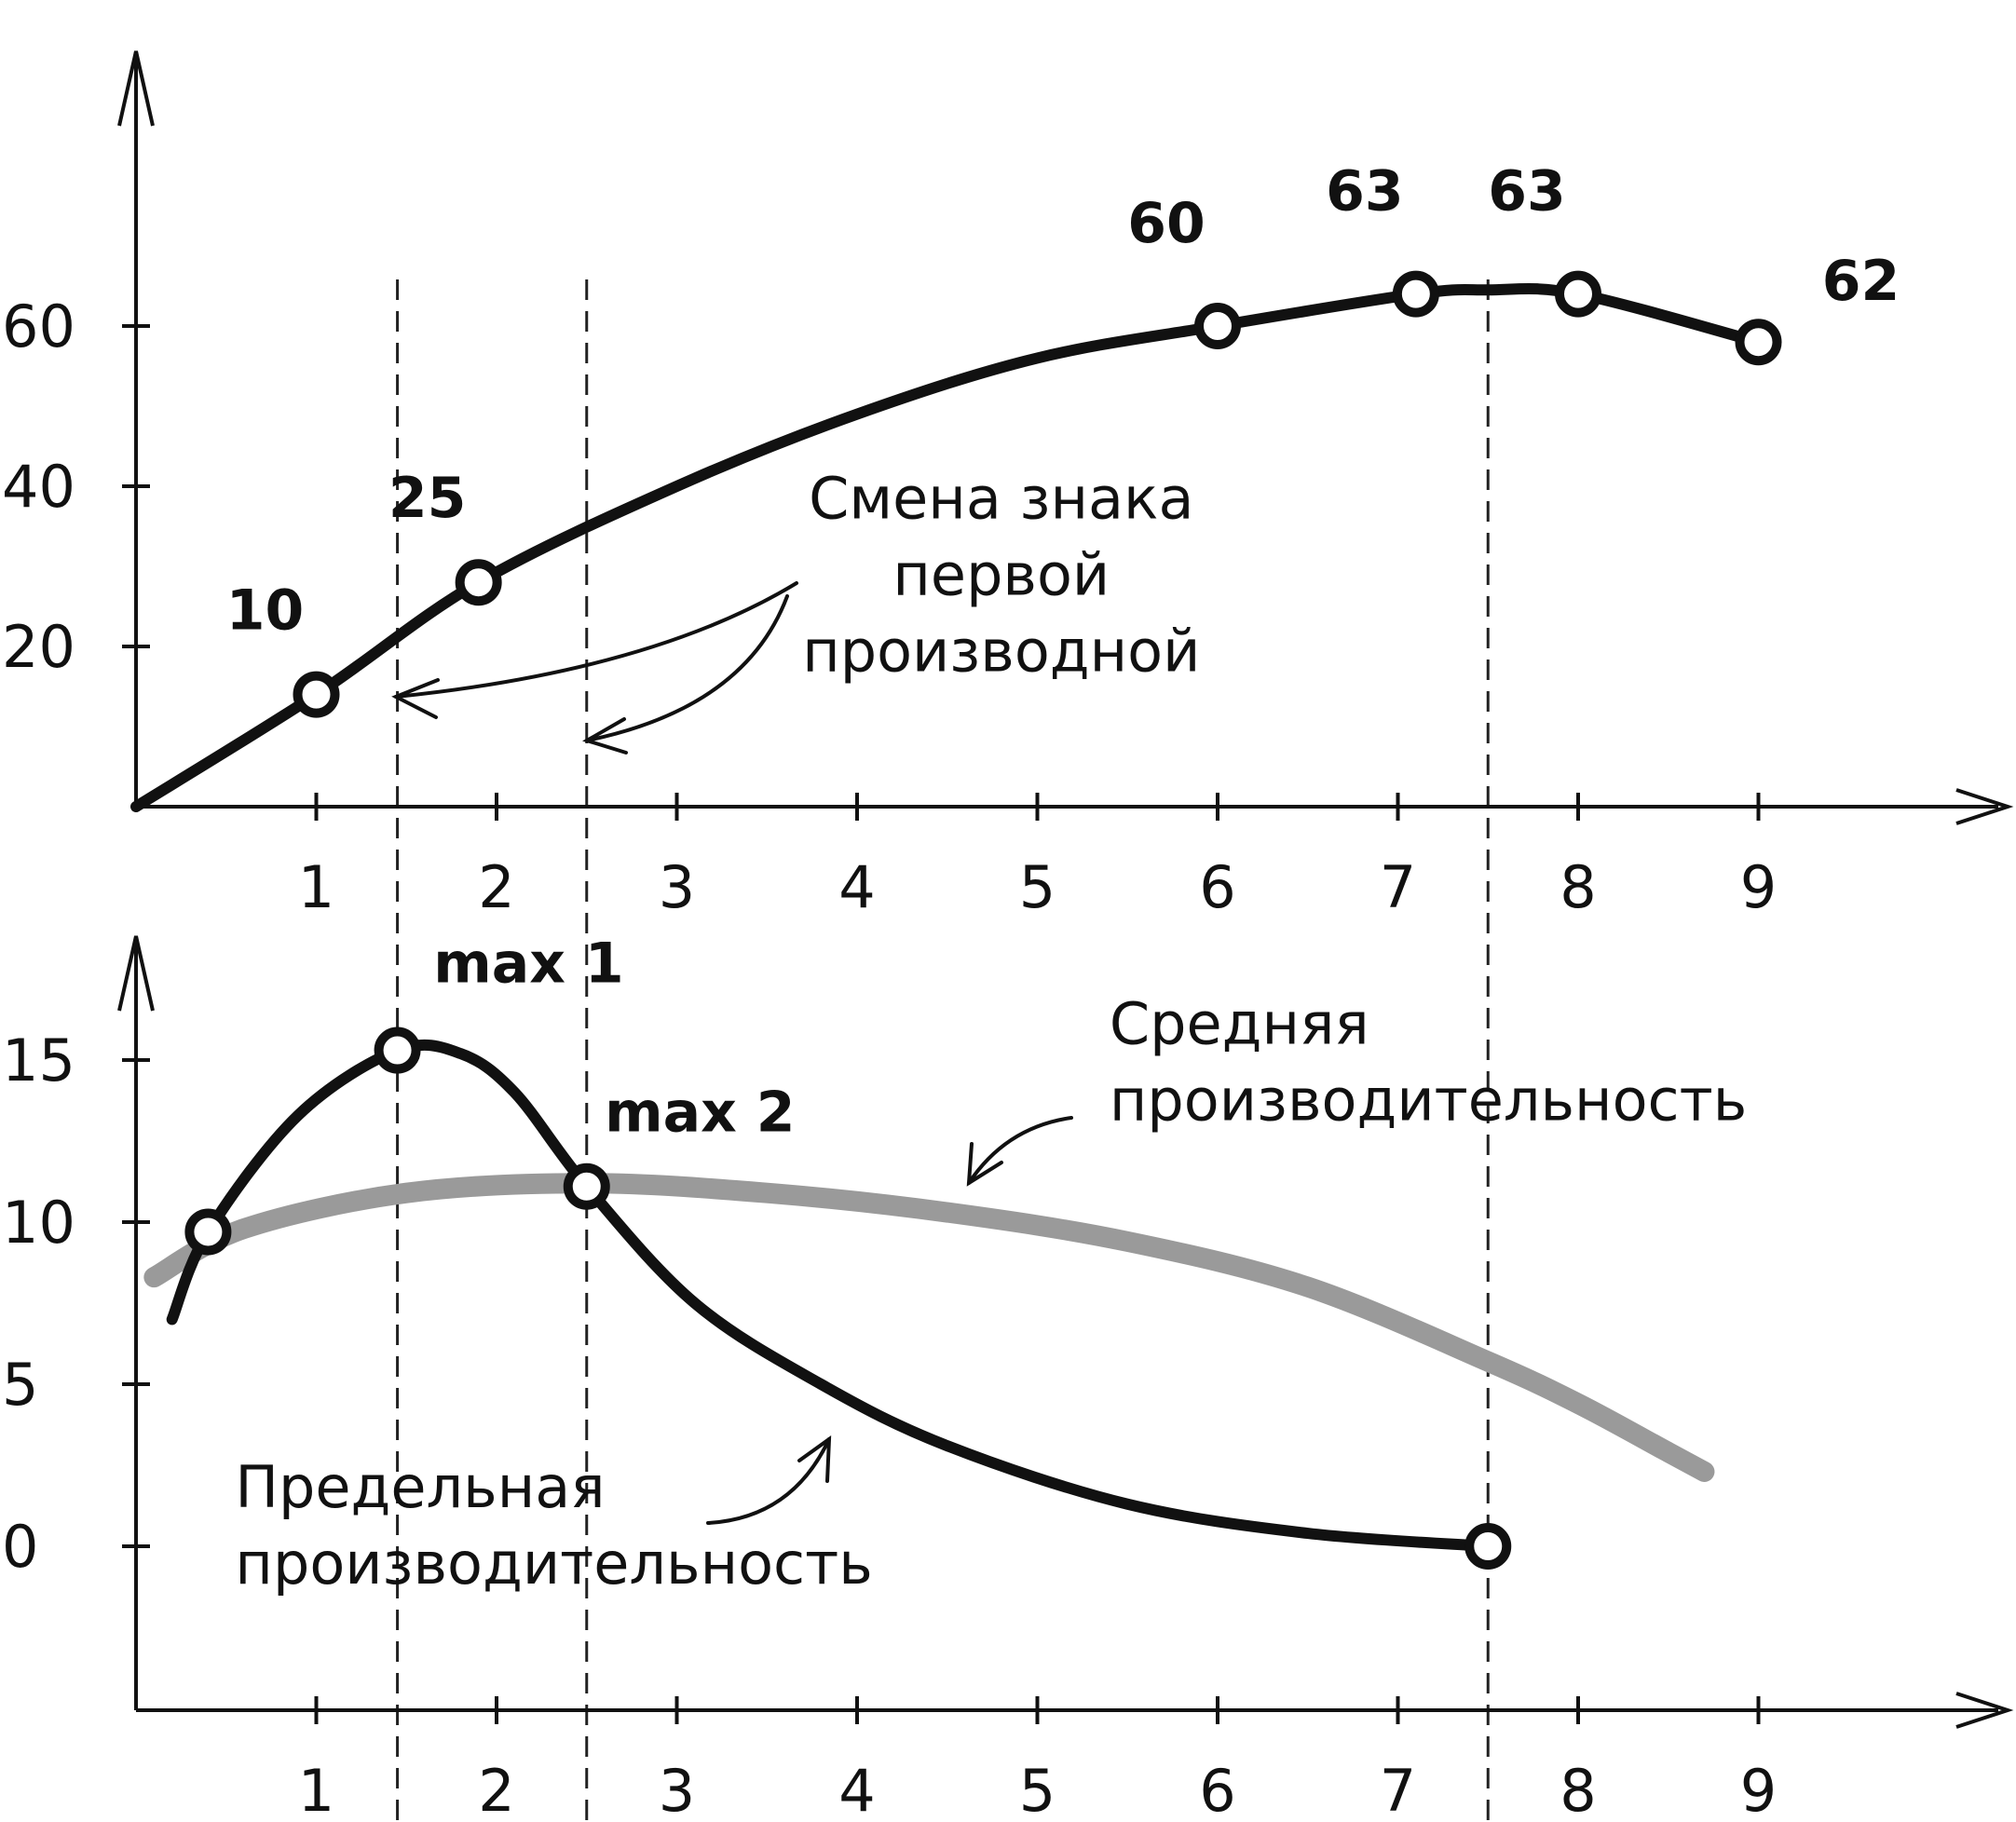  I want to click on annotation-text: Смена знака первой производной, so click(1001, 575).